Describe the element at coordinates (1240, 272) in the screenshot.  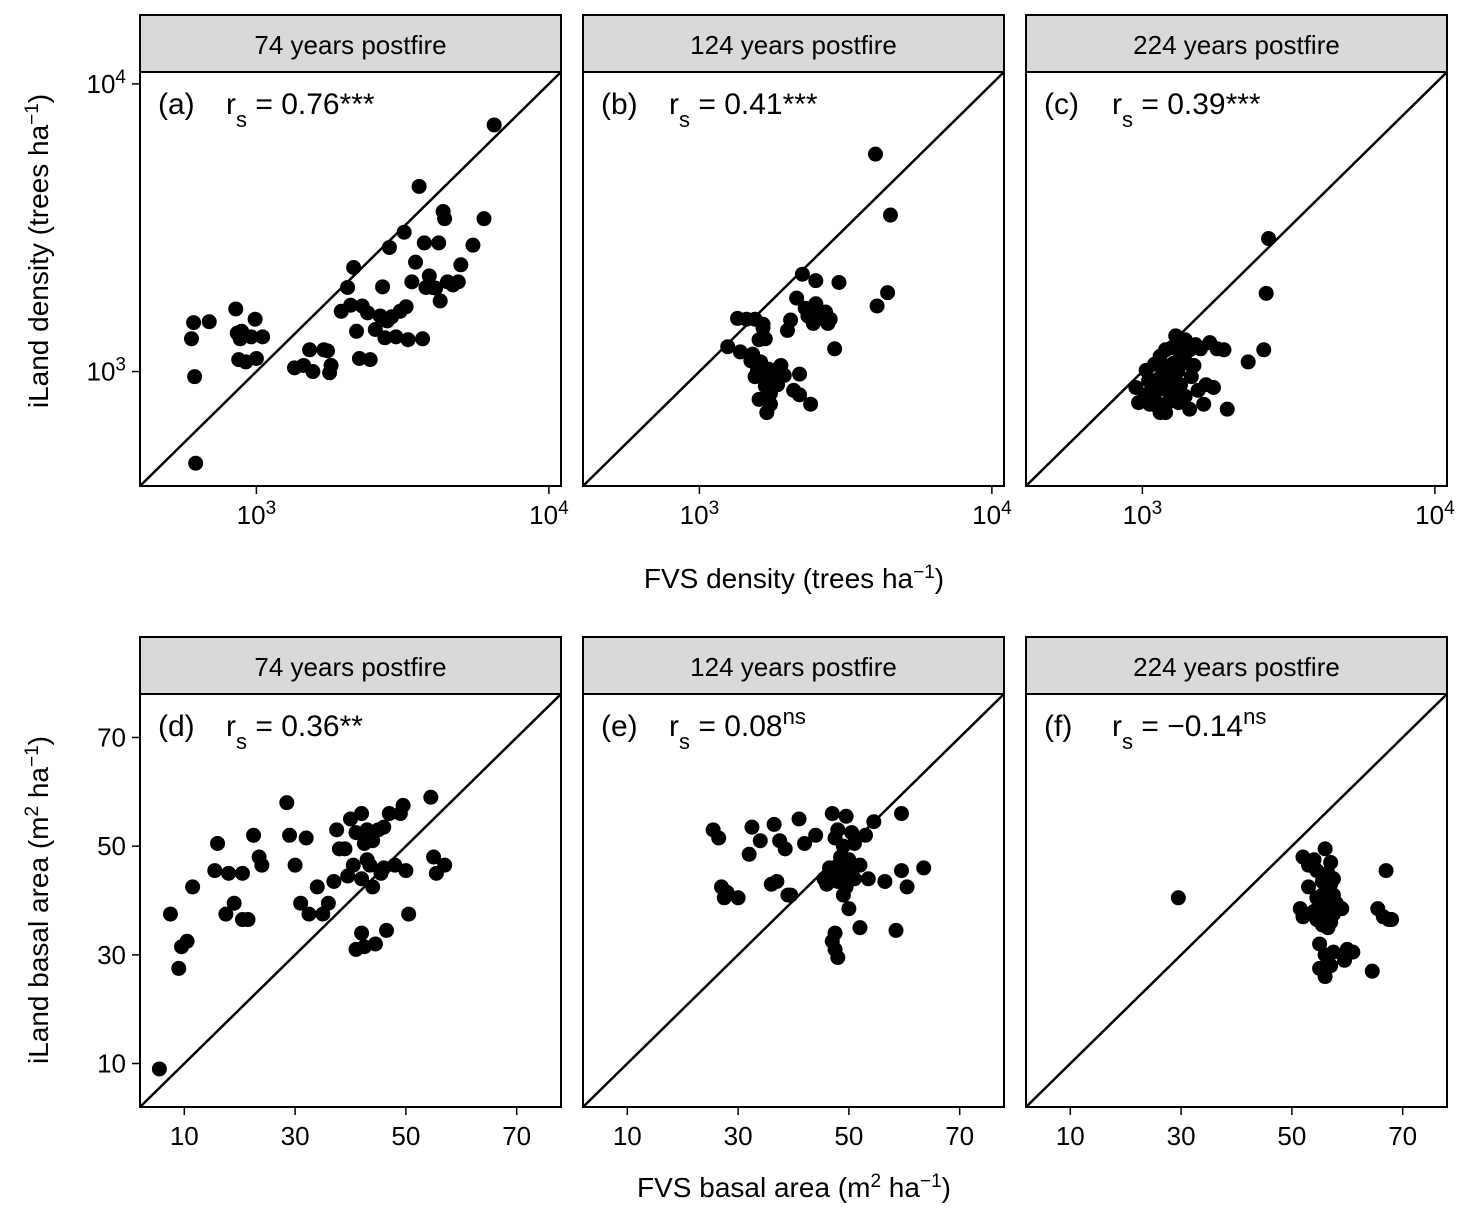
I see `panel-c: 224 years postfire (c) rs = 0.39*** 10³ 10⁴` at that location.